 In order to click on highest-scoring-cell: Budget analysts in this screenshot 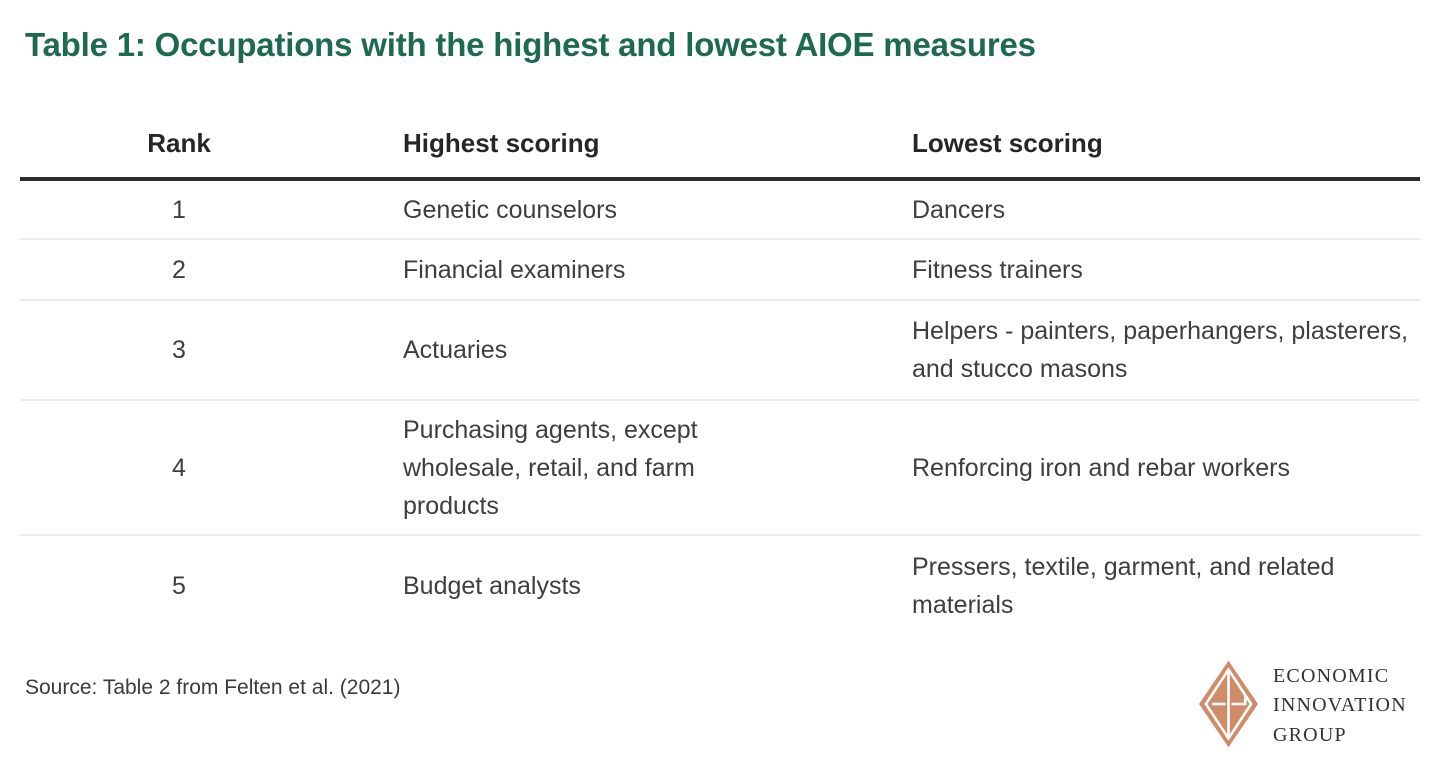, I will do `click(492, 586)`.